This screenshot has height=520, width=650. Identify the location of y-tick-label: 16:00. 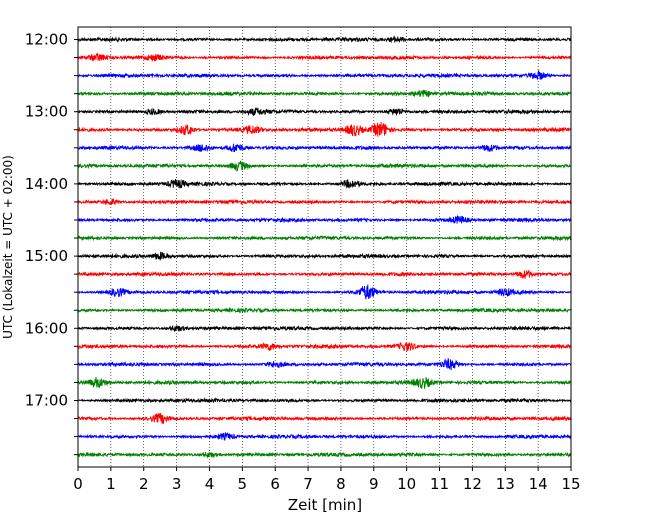
(46, 328).